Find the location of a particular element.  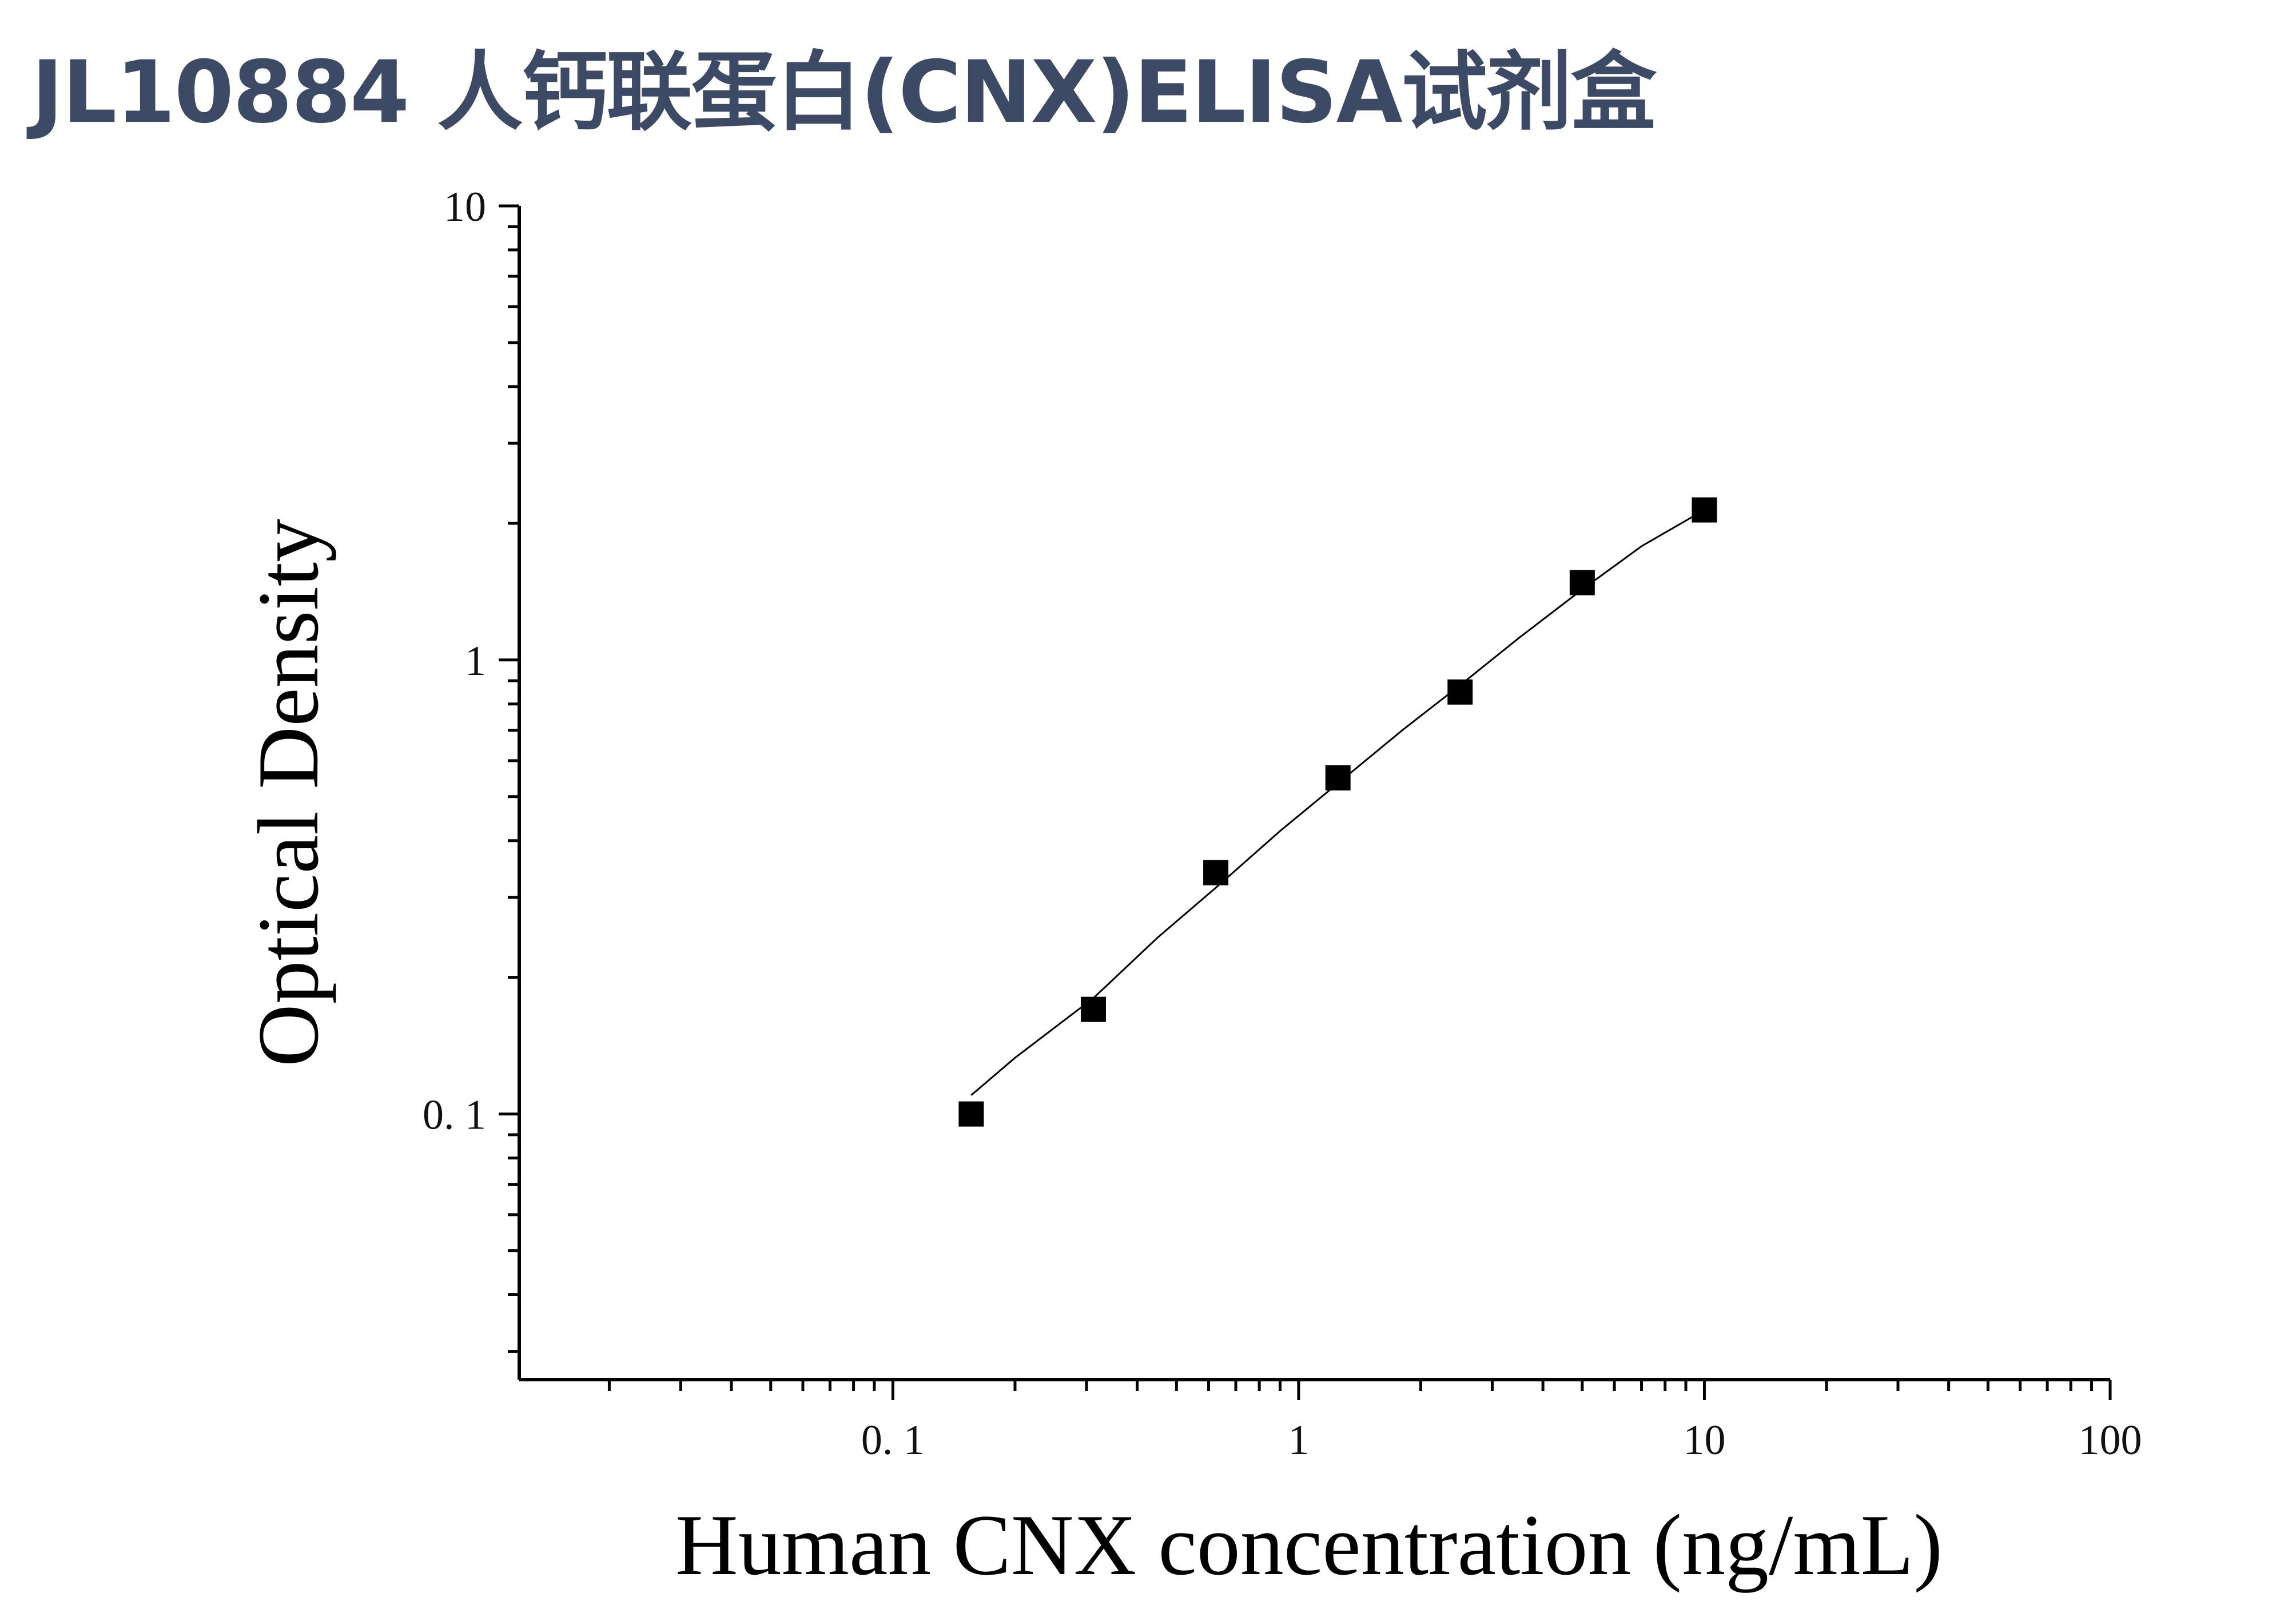

chart-title: JL10884 人钙联蛋白(CNX)ELISA试剂盒 is located at coordinates (844, 92).